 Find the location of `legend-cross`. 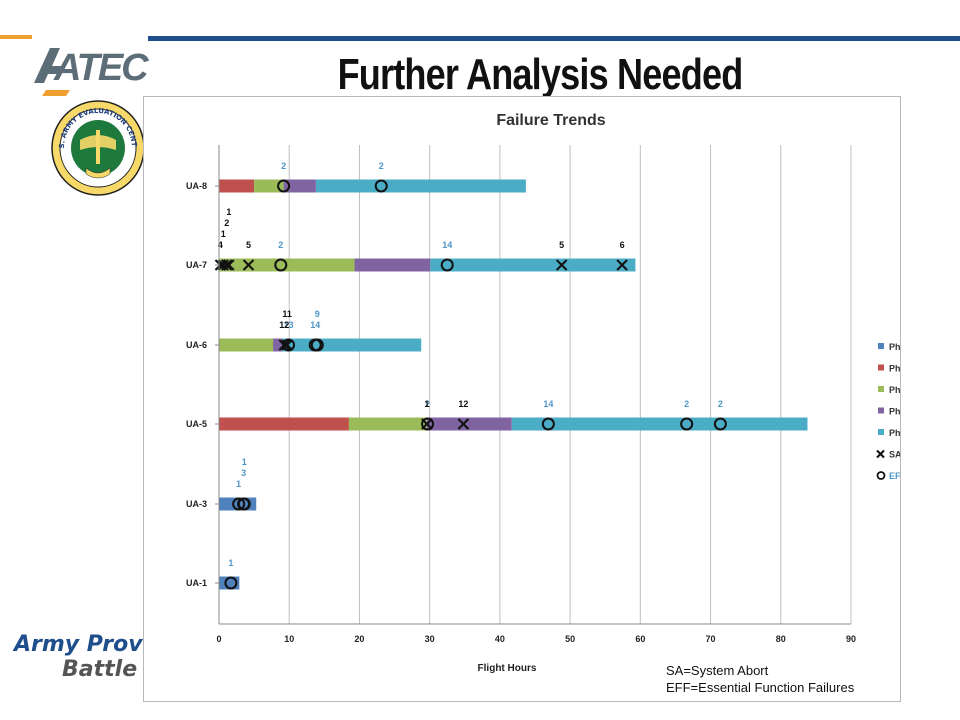

legend-cross is located at coordinates (880, 454).